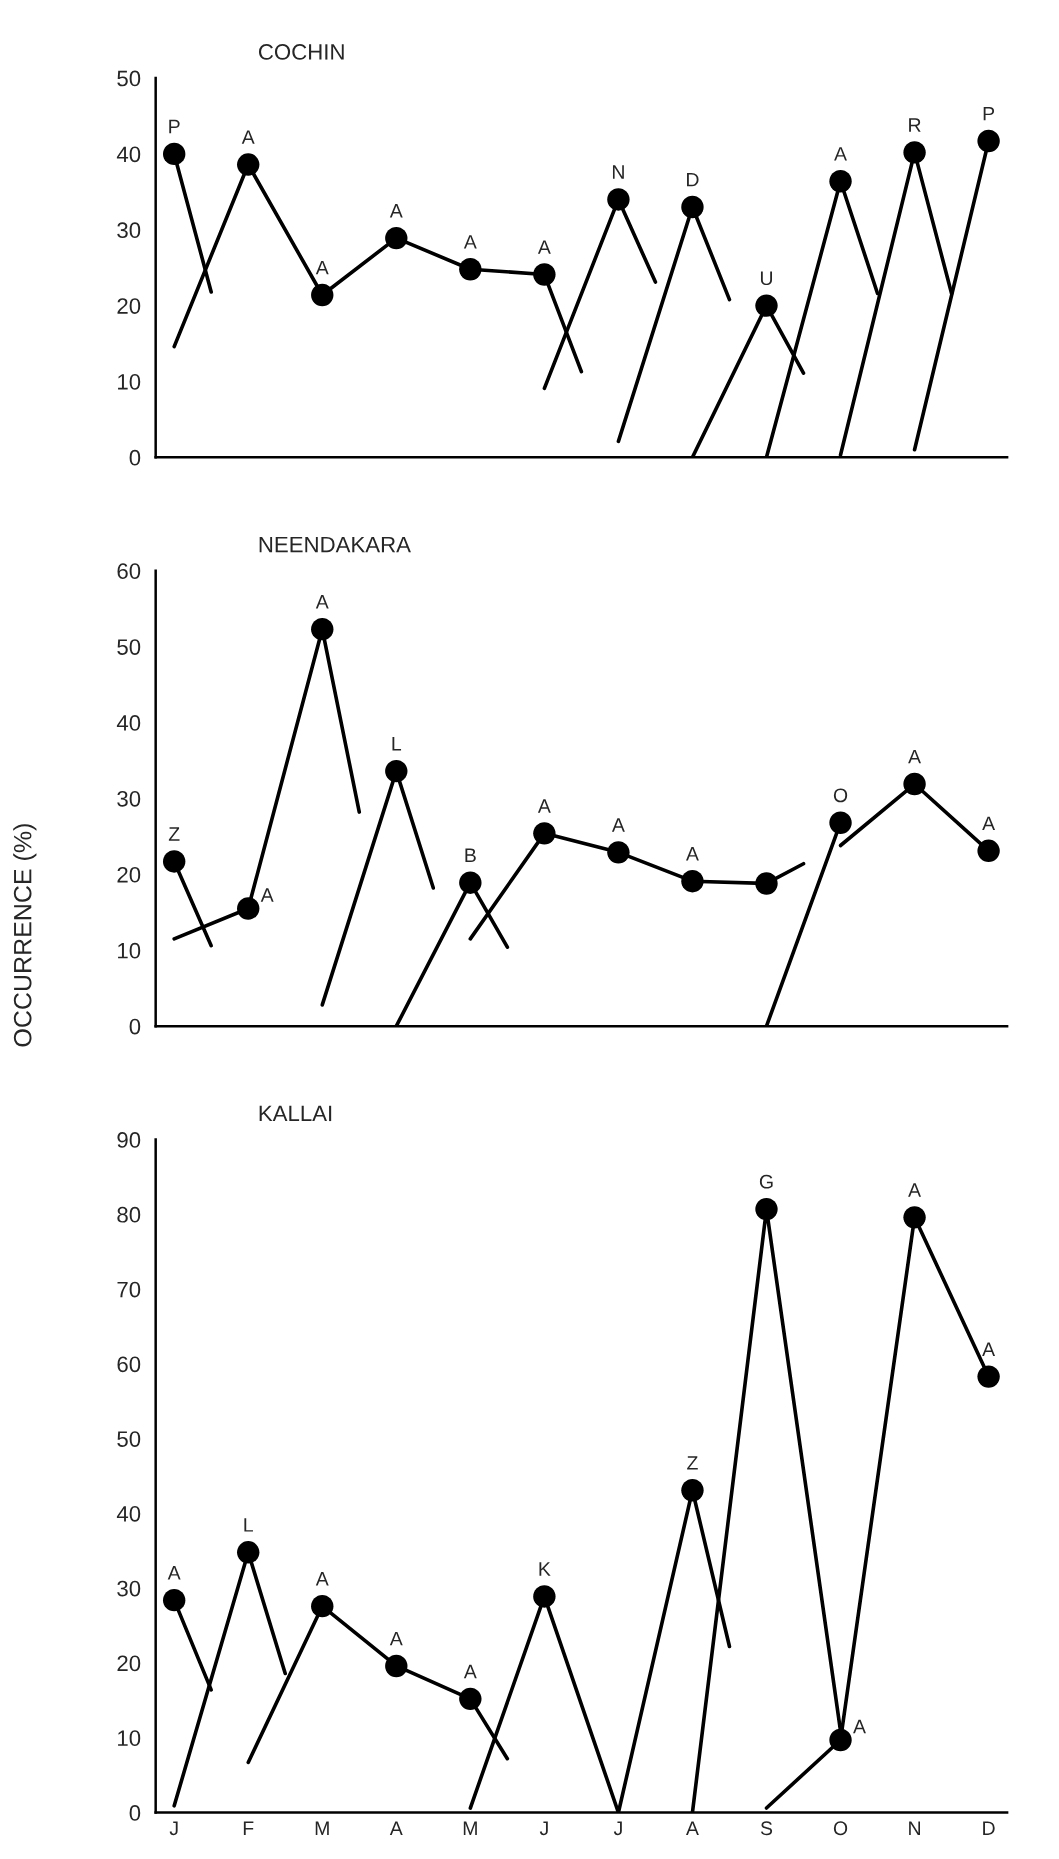  What do you see at coordinates (766, 1828) in the screenshot?
I see `x-tick-label: S` at bounding box center [766, 1828].